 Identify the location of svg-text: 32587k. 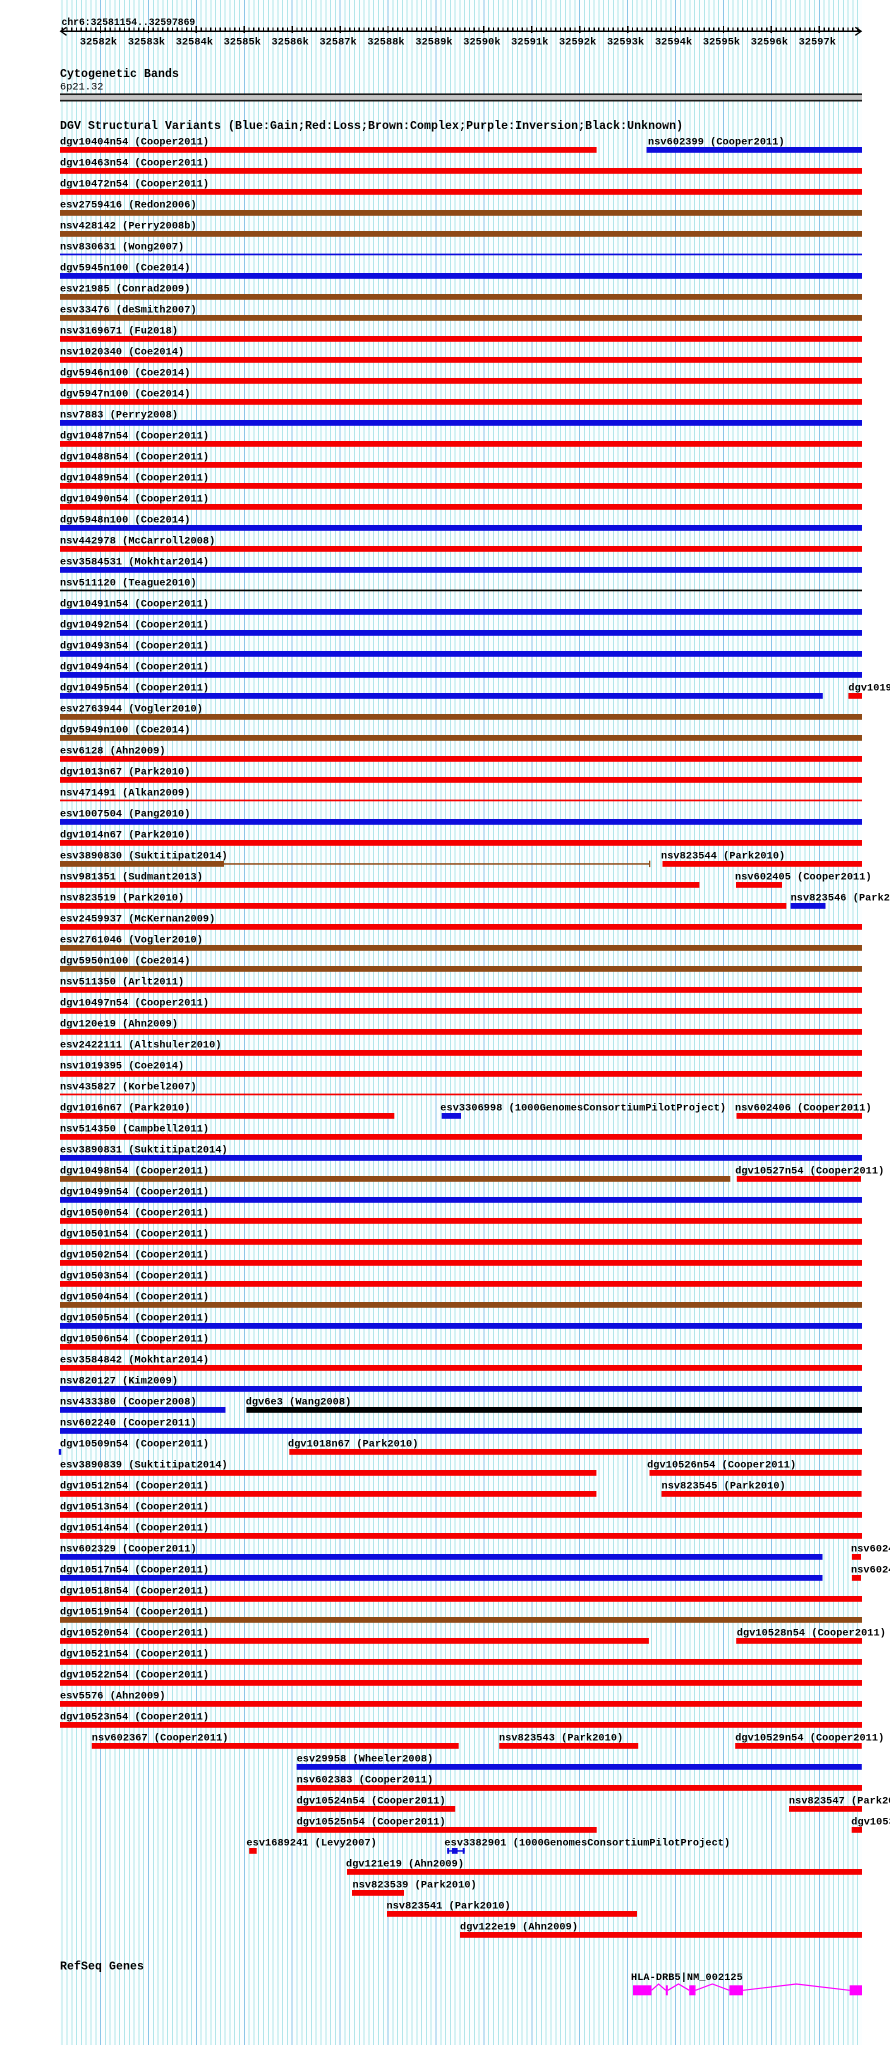
(337, 42).